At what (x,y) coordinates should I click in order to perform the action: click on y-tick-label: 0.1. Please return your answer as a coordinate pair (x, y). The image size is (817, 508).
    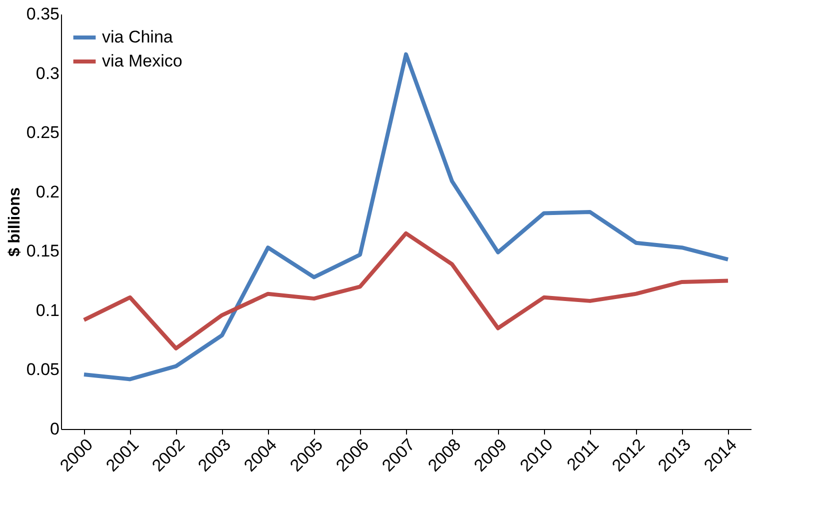
    Looking at the image, I should click on (48, 310).